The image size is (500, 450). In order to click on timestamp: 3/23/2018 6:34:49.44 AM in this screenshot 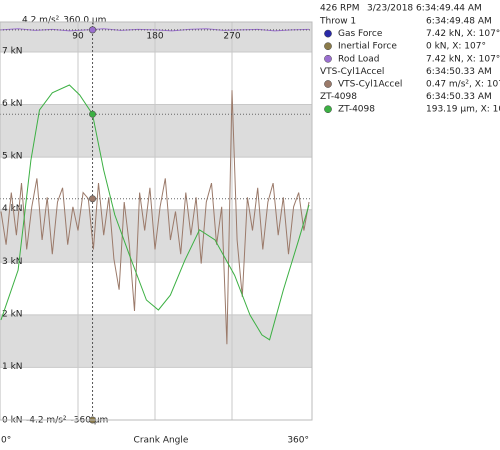, I will do `click(424, 9)`.